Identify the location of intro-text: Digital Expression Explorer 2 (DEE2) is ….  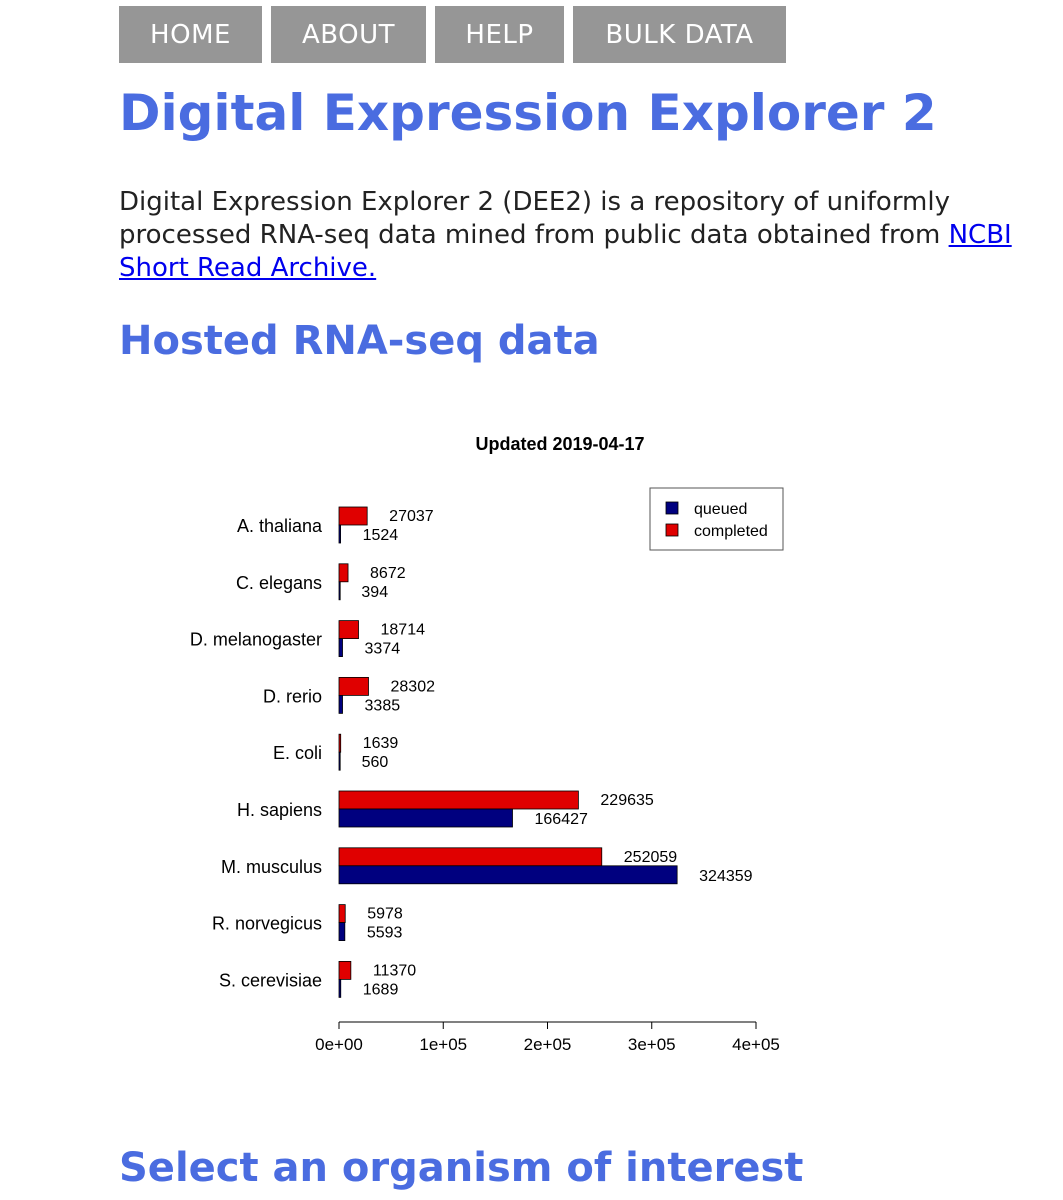
(534, 218).